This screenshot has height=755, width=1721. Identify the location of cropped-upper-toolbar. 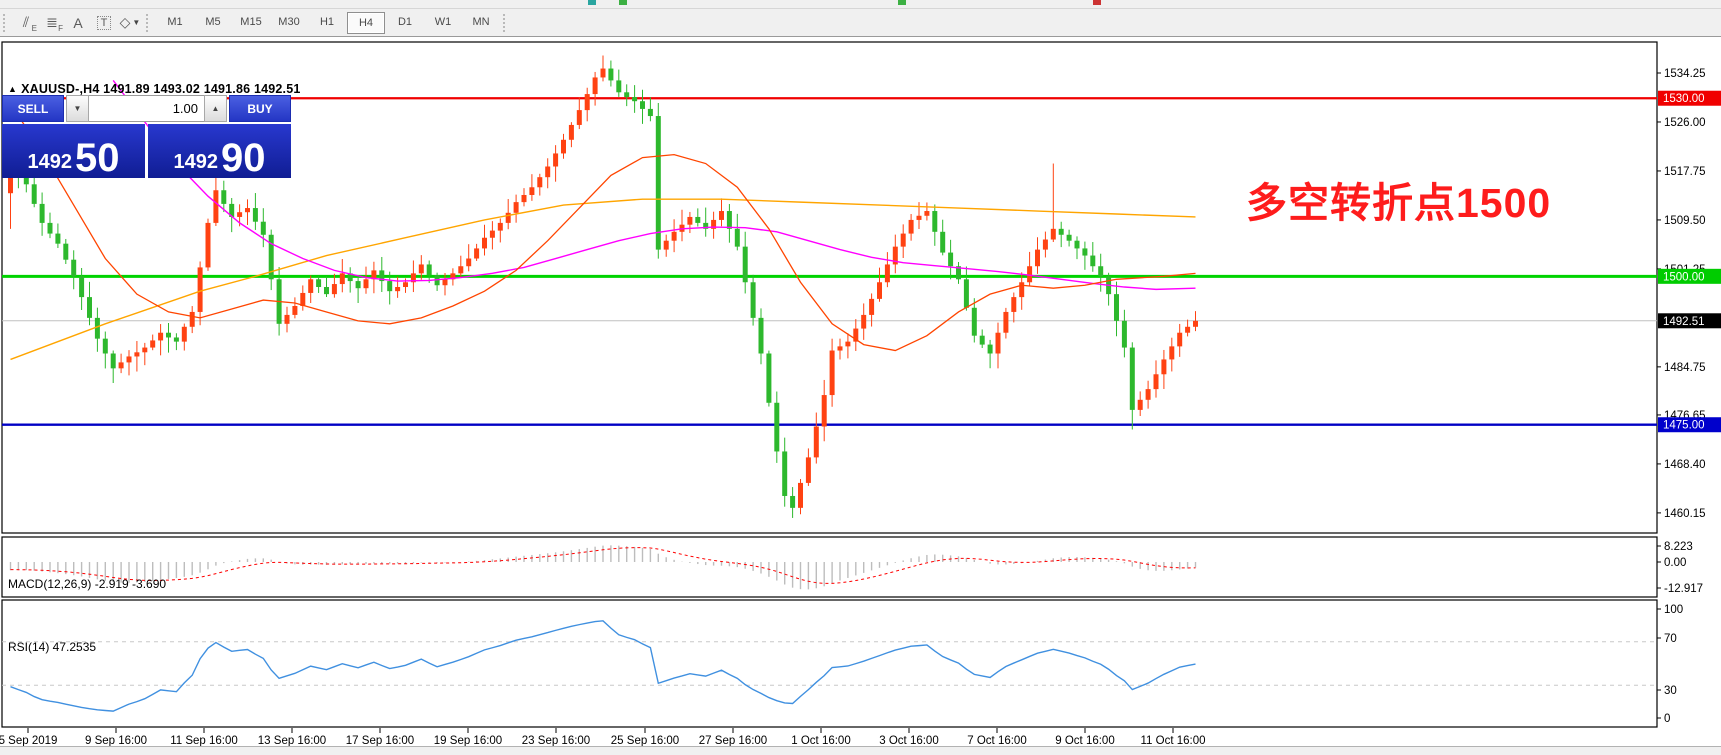
(860, 4).